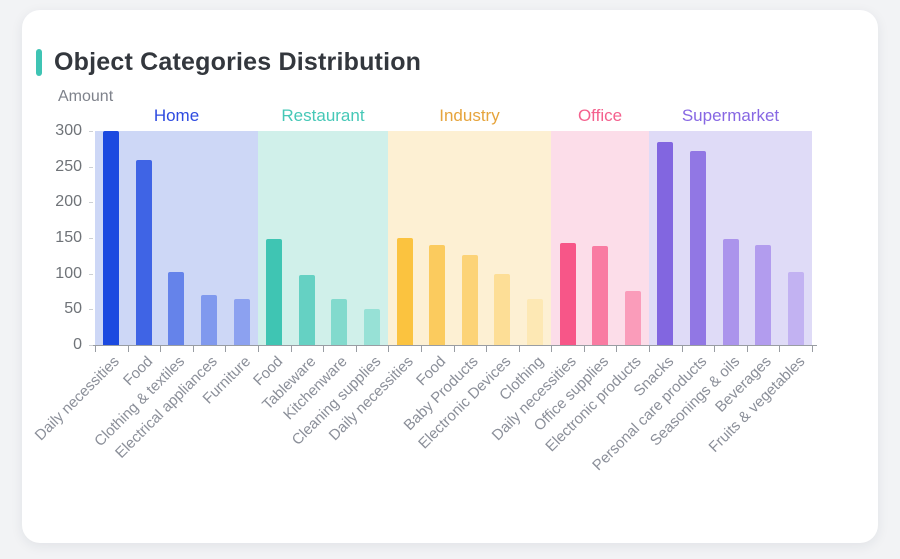 Image resolution: width=900 pixels, height=559 pixels. What do you see at coordinates (73, 308) in the screenshot?
I see `y-axis-label: 50` at bounding box center [73, 308].